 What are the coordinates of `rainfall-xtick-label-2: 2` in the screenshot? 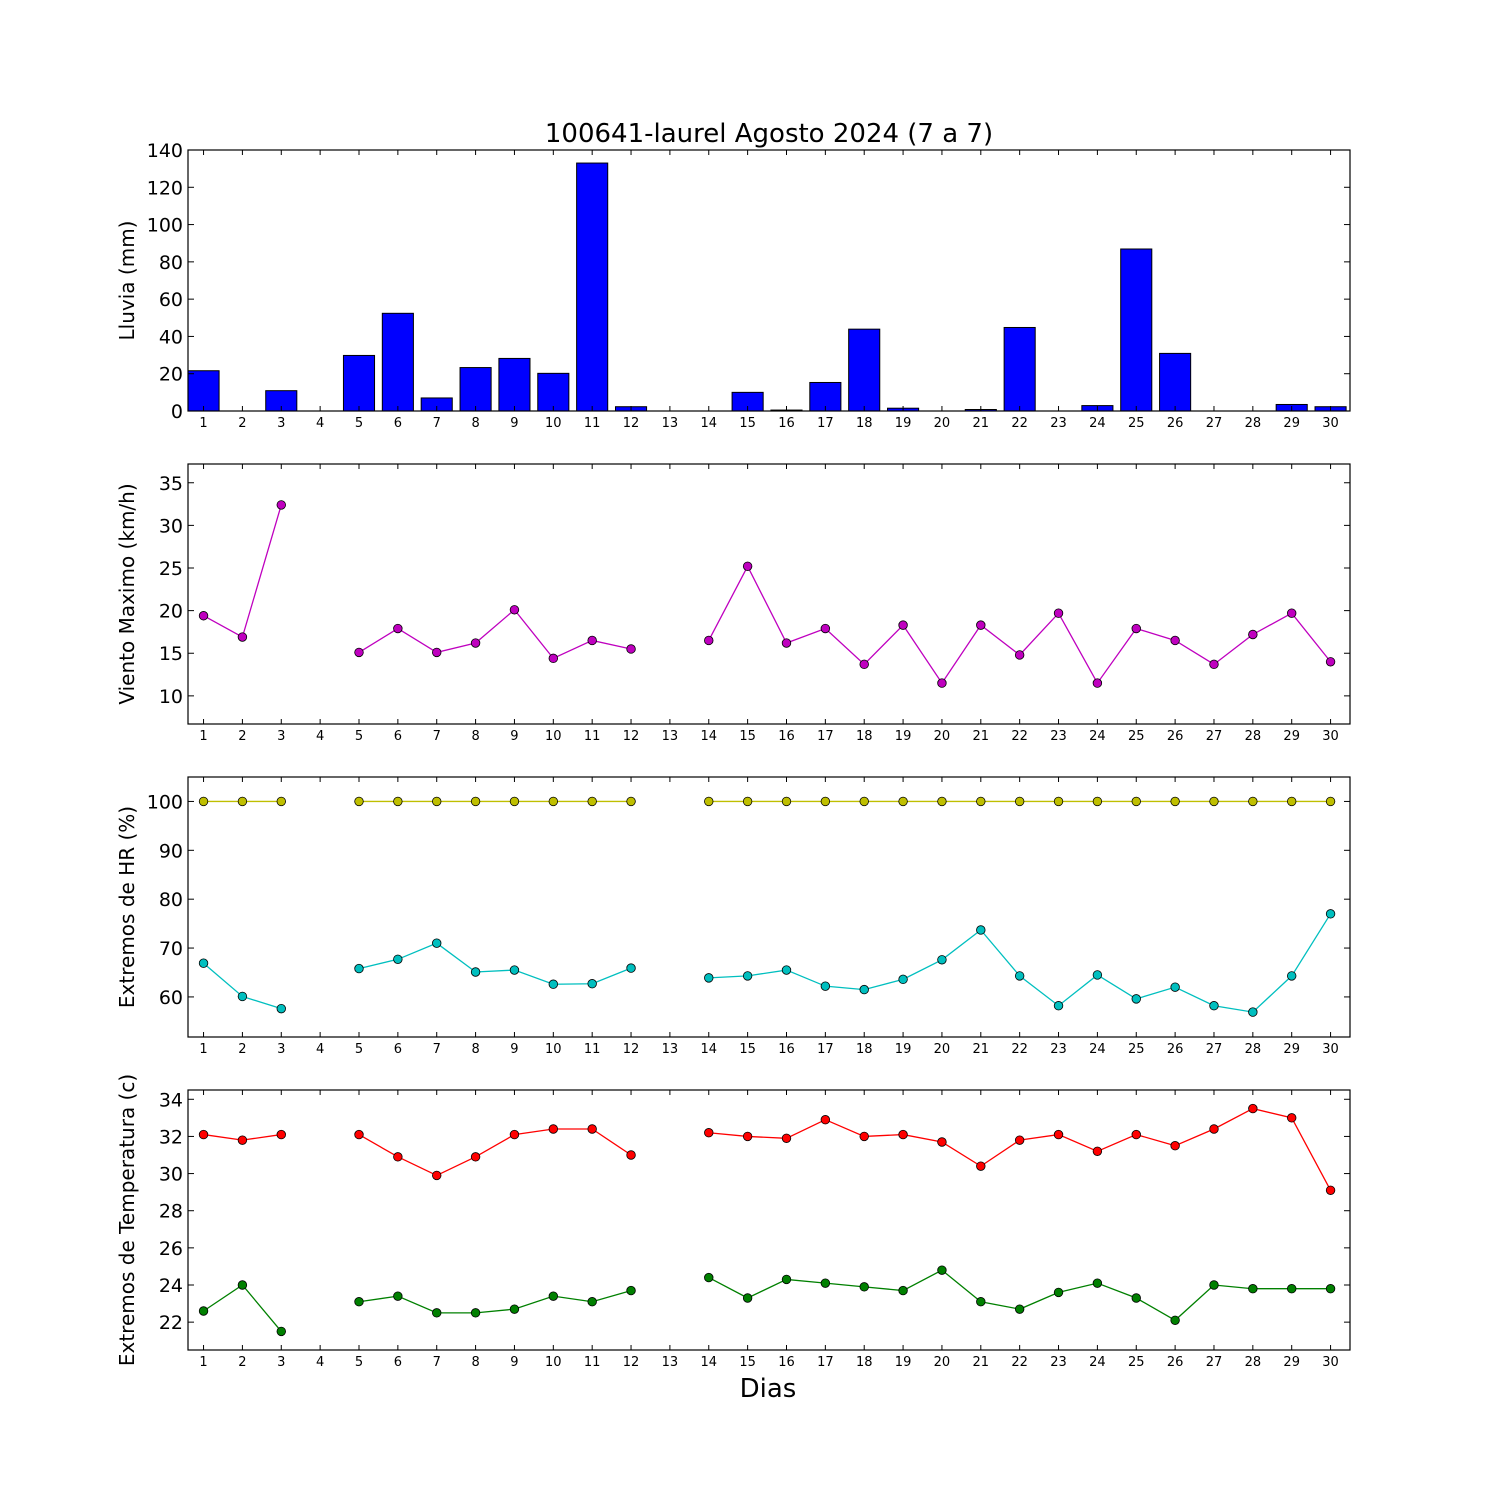 It's located at (242, 423).